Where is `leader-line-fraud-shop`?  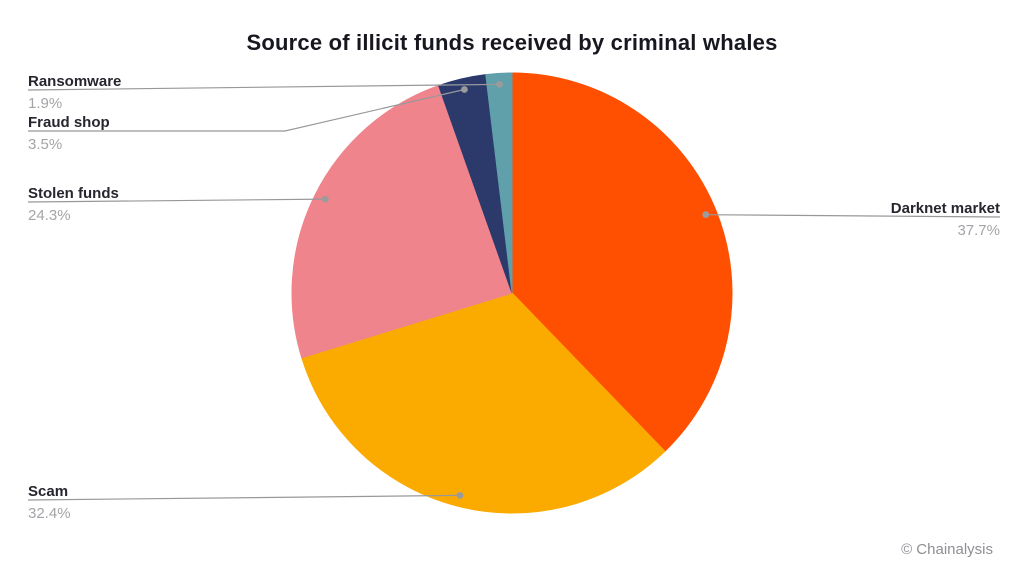 leader-line-fraud-shop is located at coordinates (246, 110).